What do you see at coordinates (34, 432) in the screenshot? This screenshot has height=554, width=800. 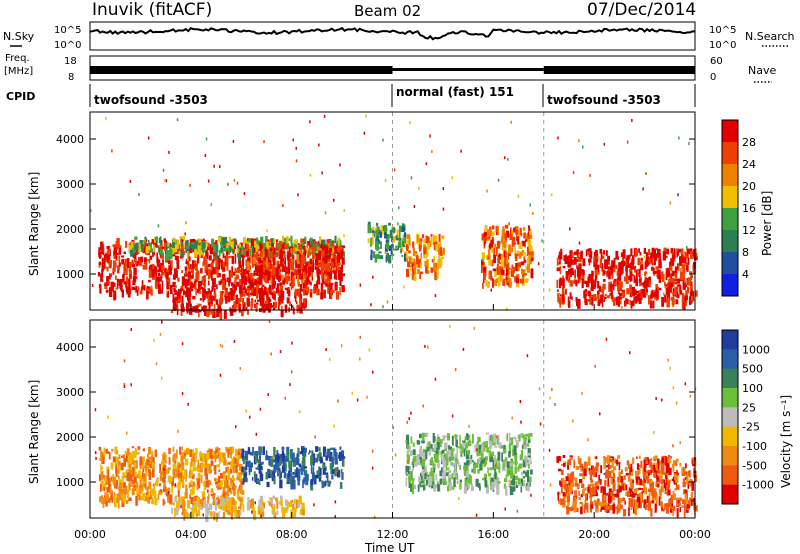 I see `velocity-y-label: Slant Range [km]` at bounding box center [34, 432].